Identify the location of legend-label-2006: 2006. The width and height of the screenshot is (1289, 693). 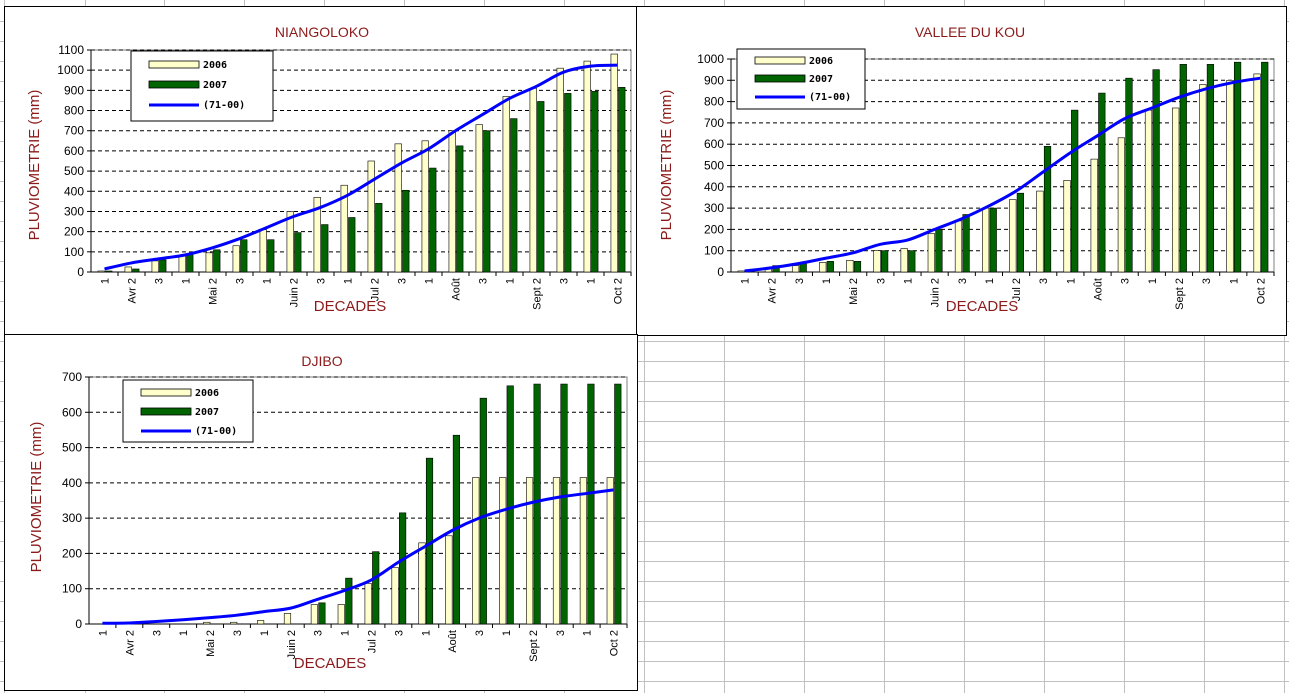
(215, 65).